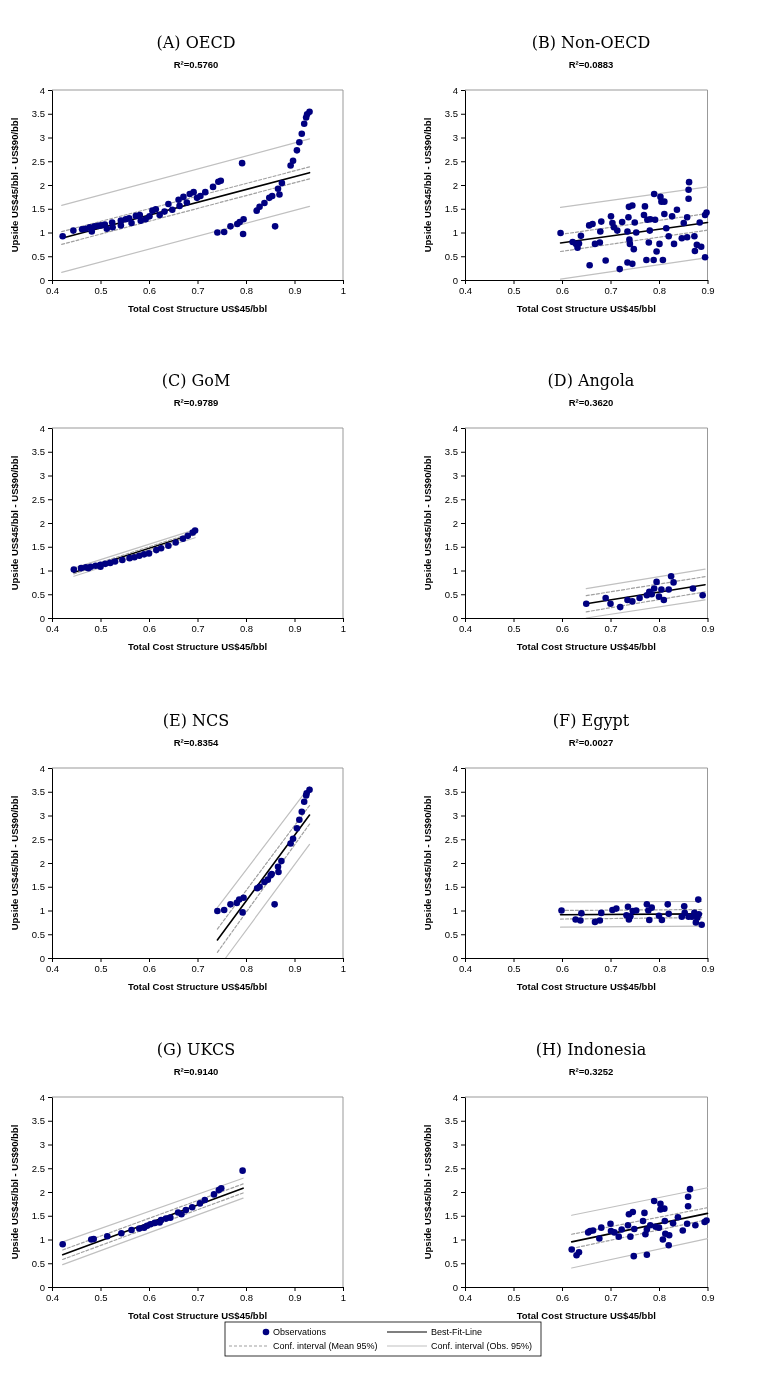  Describe the element at coordinates (457, 1332) in the screenshot. I see `legend-label: Best-Fit-Line` at that location.